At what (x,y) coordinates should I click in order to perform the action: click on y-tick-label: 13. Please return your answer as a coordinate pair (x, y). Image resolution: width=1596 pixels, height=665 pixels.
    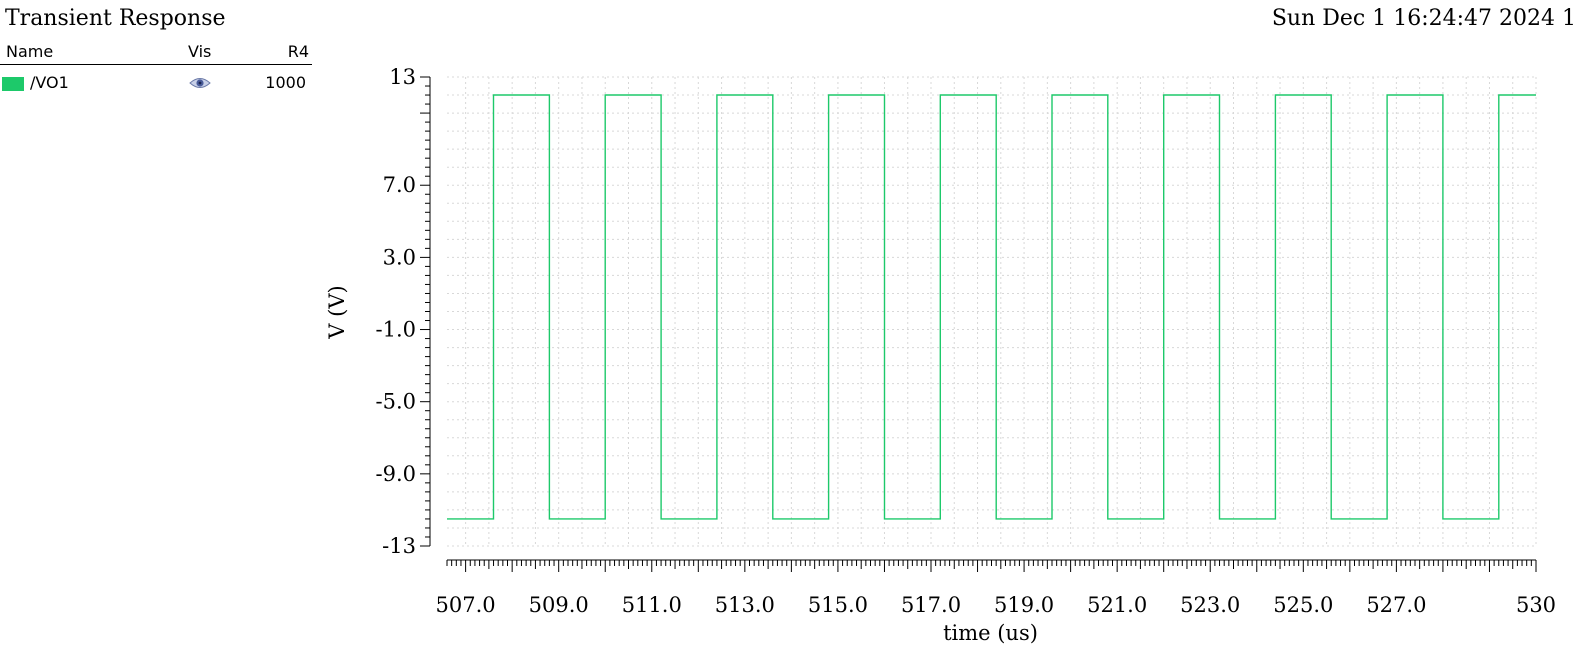
    Looking at the image, I should click on (402, 77).